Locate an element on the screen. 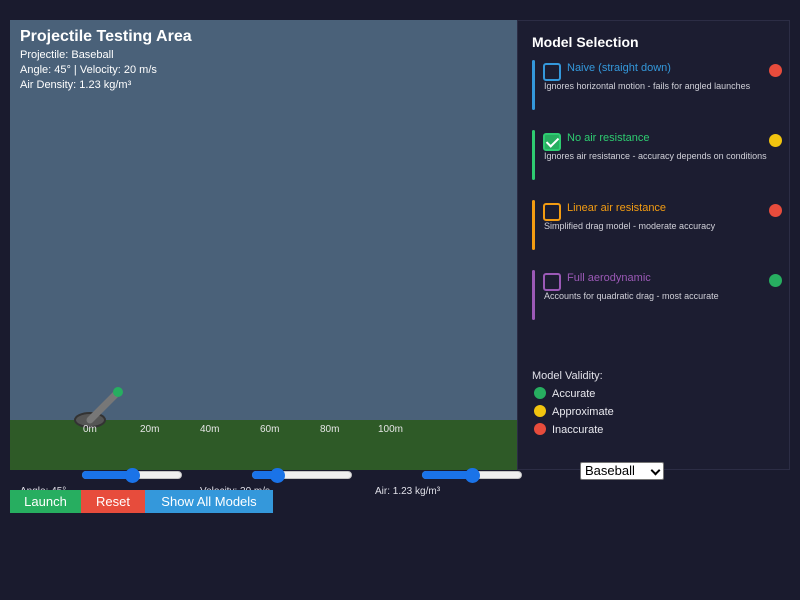 The height and width of the screenshot is (600, 800). show-all-models-button: Show All Models is located at coordinates (209, 501).